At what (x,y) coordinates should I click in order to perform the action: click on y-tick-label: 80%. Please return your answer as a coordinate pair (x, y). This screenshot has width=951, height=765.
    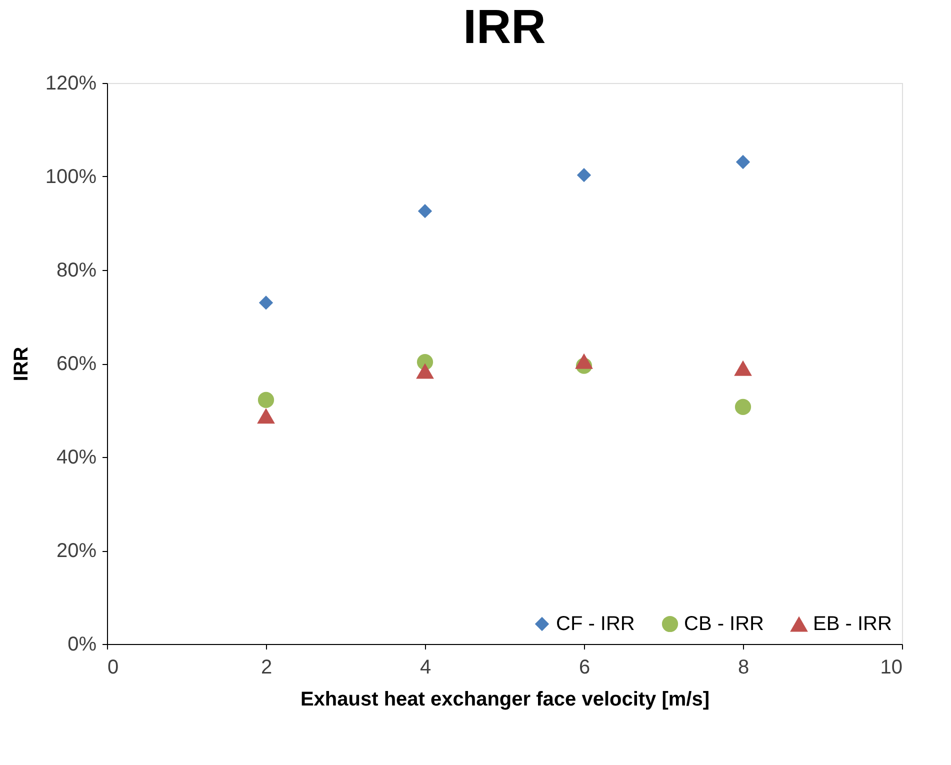
    Looking at the image, I should click on (76, 271).